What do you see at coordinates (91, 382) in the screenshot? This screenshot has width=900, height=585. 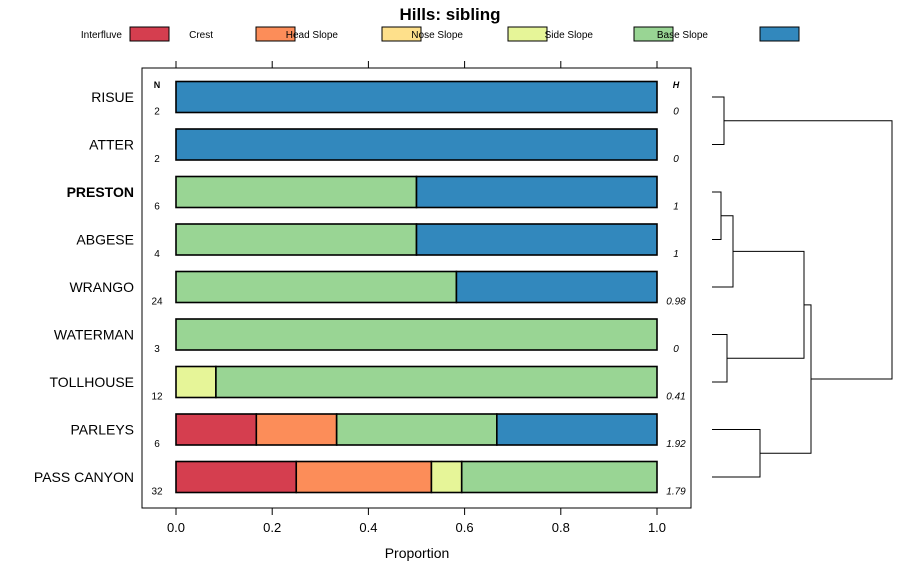 I see `row-label: TOLLHOUSE` at bounding box center [91, 382].